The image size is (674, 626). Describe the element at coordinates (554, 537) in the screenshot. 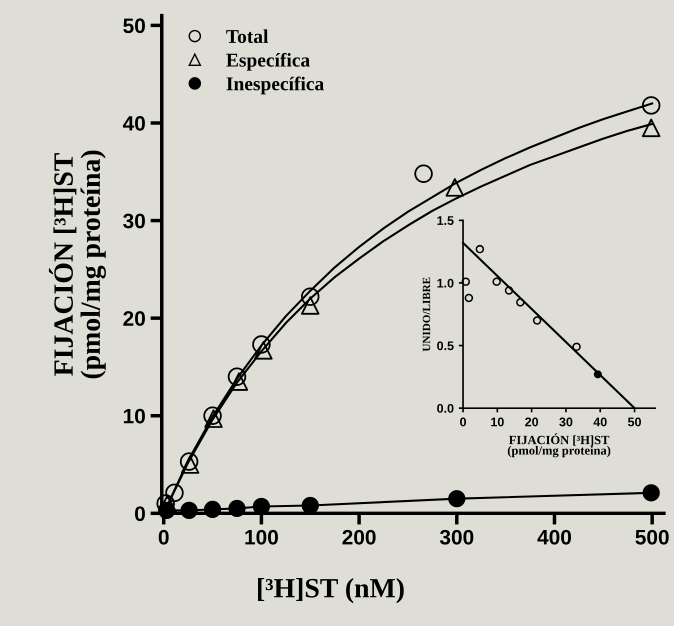

I see `x-tick-label: 400` at that location.